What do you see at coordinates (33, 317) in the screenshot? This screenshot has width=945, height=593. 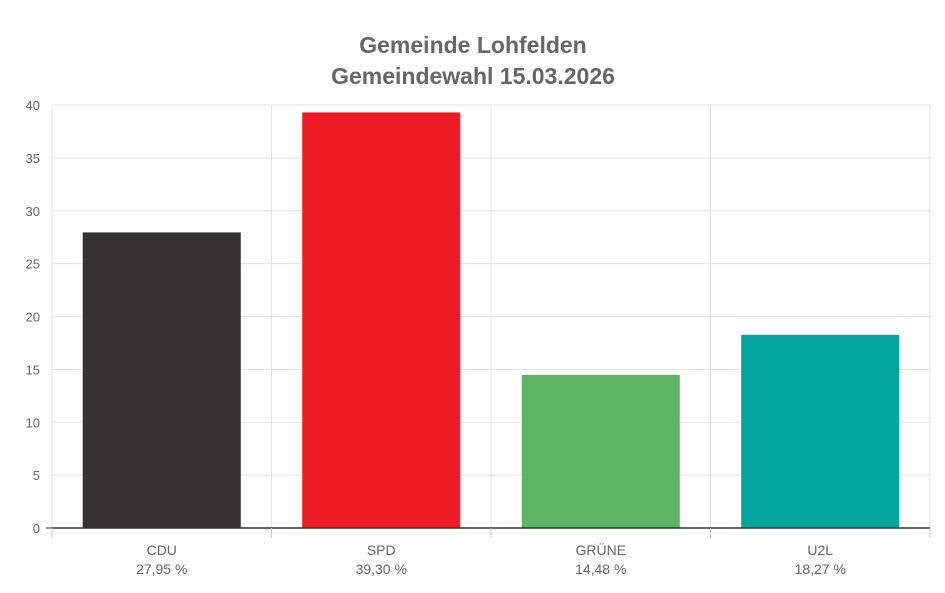 I see `y-tick-label: 20` at bounding box center [33, 317].